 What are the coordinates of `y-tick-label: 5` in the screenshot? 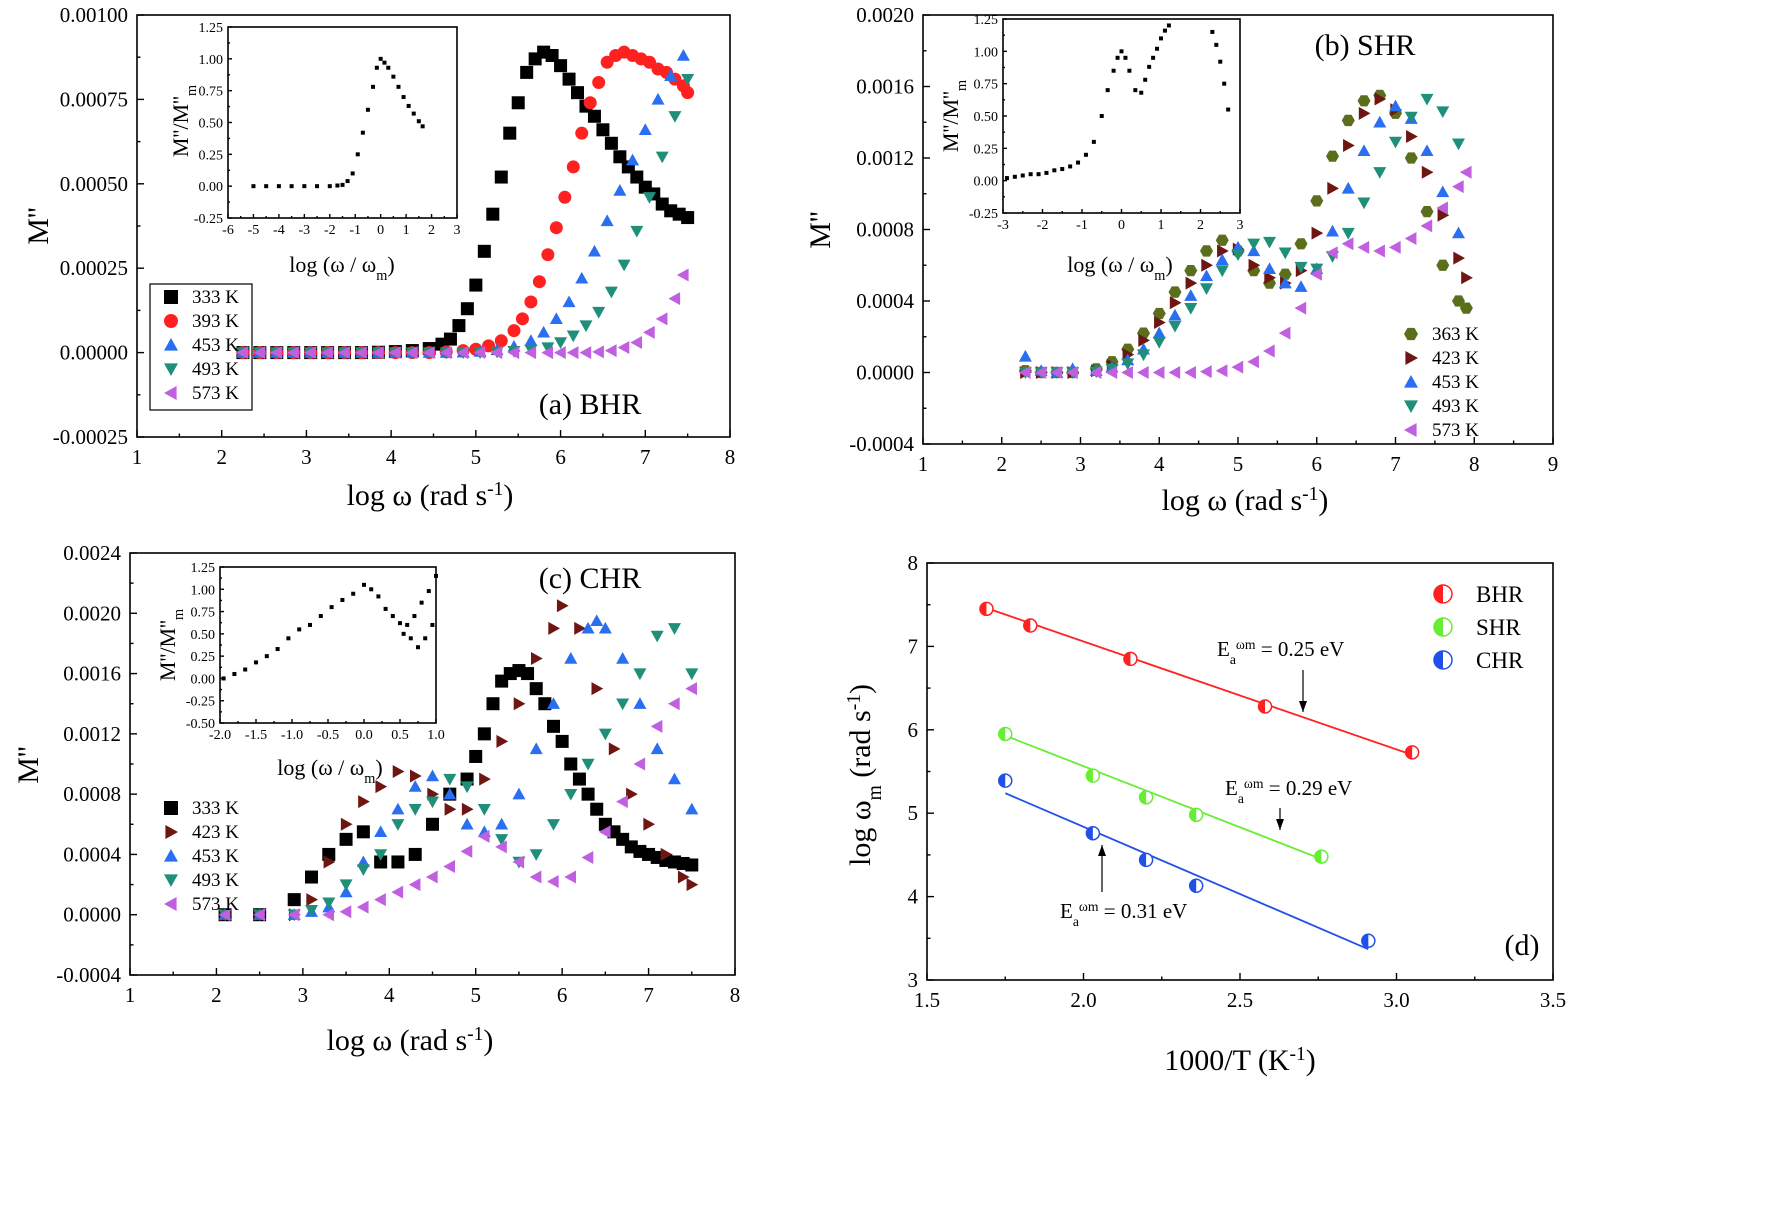 It's located at (913, 813).